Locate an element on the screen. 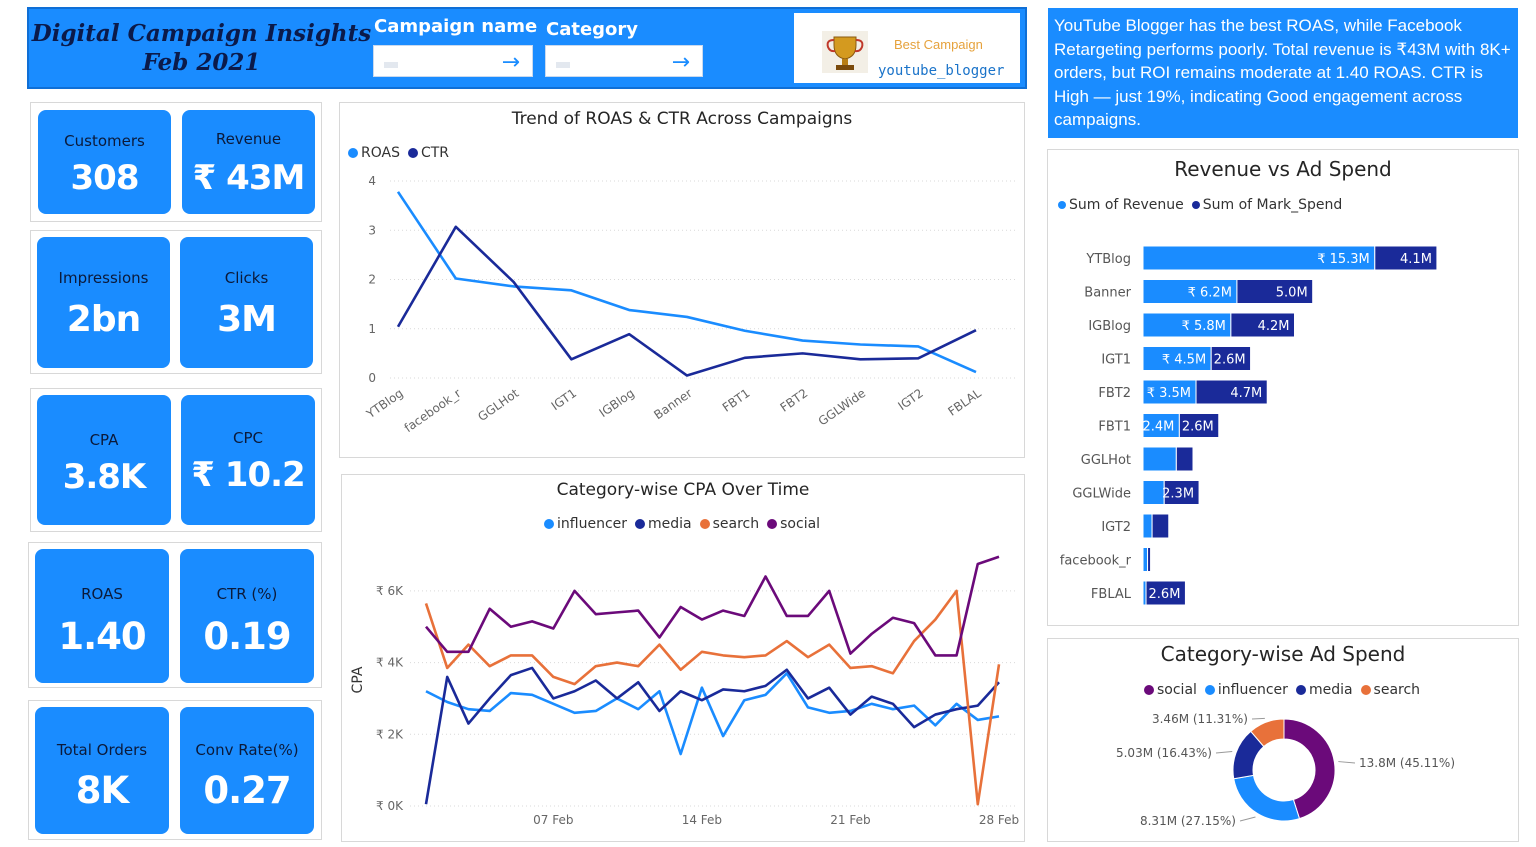  kpi-ctr: CTR (%) 0.19 is located at coordinates (247, 616).